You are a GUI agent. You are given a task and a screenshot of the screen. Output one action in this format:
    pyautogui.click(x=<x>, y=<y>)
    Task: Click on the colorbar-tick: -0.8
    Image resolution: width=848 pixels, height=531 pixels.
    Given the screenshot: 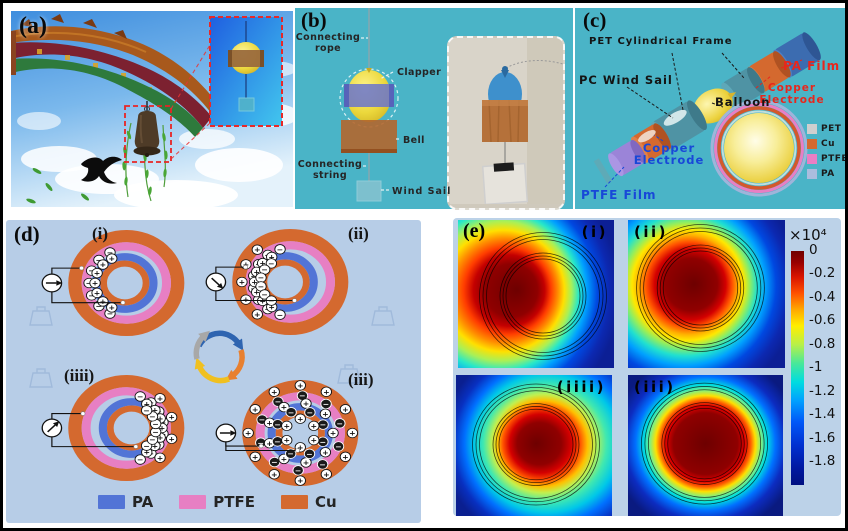 What is the action you would take?
    pyautogui.click(x=822, y=343)
    